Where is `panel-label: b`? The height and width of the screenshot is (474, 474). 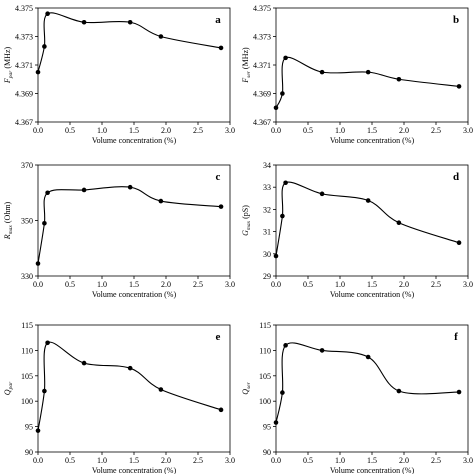 panel-label: b is located at coordinates (456, 20).